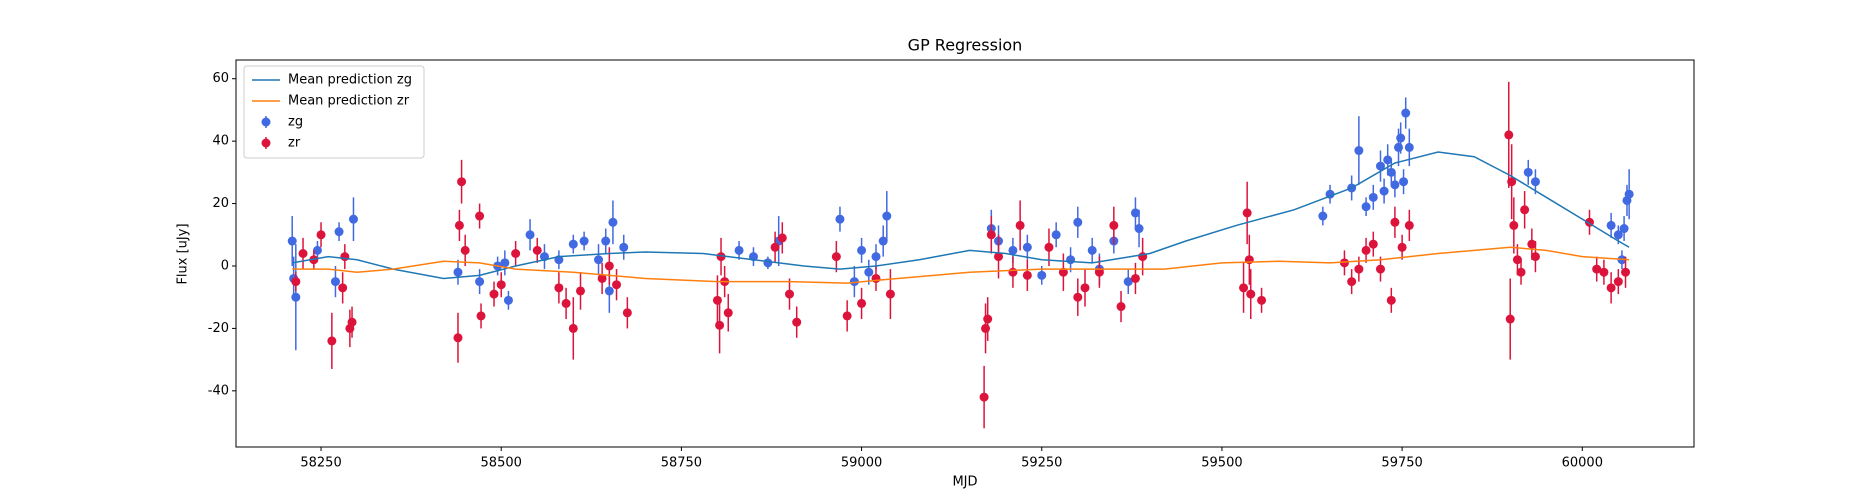 This screenshot has width=1875, height=500. Describe the element at coordinates (218, 328) in the screenshot. I see `y-tick-label: -20` at that location.